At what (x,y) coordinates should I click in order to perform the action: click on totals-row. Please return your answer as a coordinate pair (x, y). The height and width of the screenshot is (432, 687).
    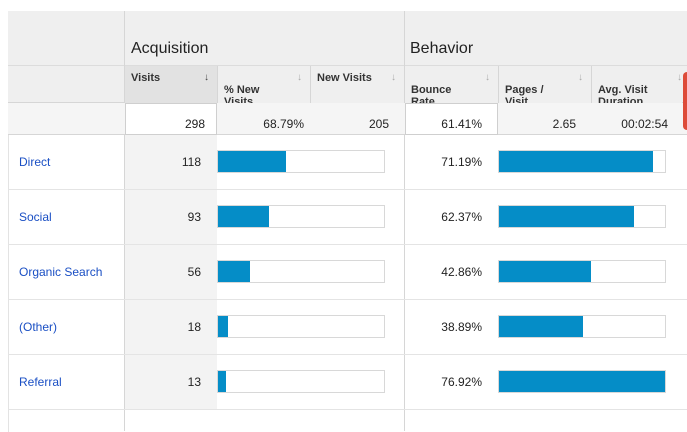
    Looking at the image, I should click on (347, 119).